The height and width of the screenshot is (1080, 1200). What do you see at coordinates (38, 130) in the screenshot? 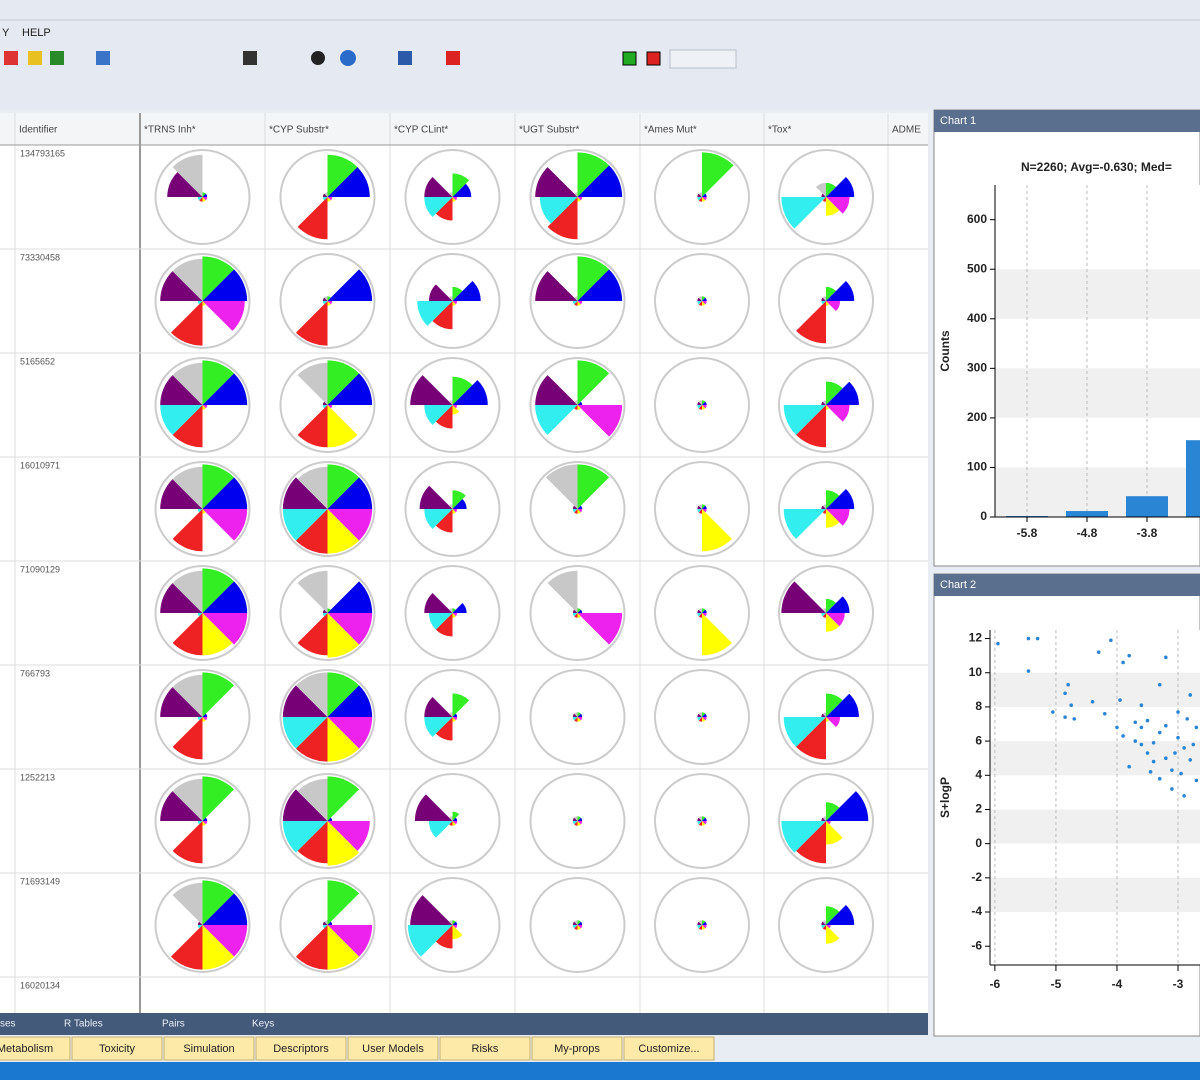
I see `column-header: Identifier` at bounding box center [38, 130].